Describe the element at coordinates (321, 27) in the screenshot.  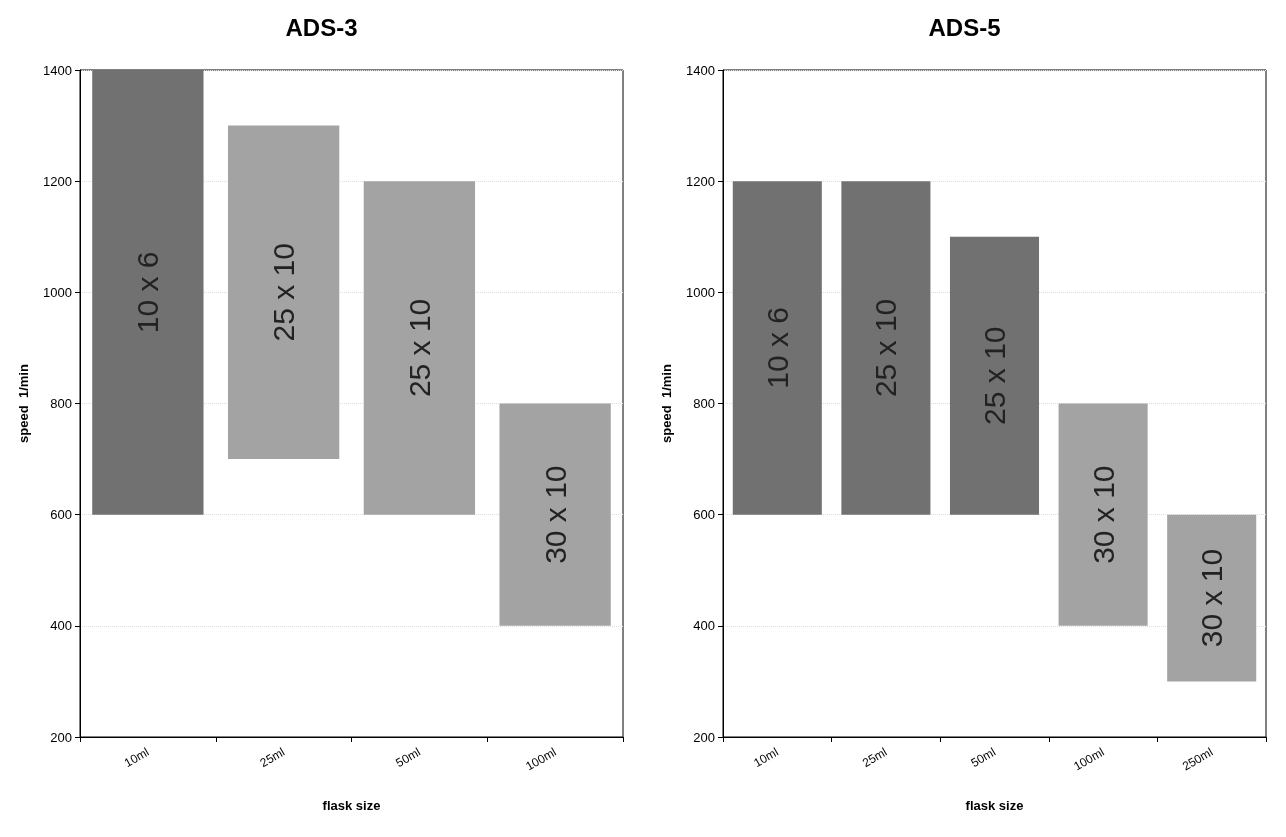
I see `chart-title: ADS-3` at that location.